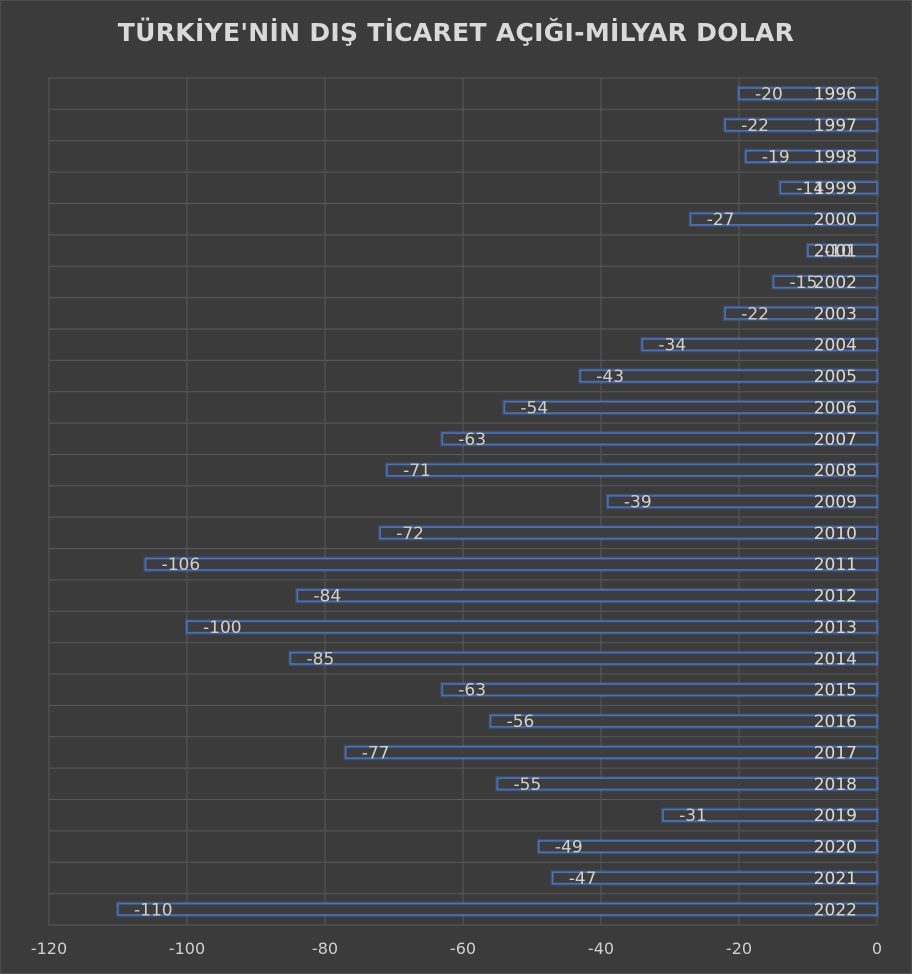 This screenshot has width=912, height=974. Describe the element at coordinates (528, 785) in the screenshot. I see `value-label: -55` at that location.